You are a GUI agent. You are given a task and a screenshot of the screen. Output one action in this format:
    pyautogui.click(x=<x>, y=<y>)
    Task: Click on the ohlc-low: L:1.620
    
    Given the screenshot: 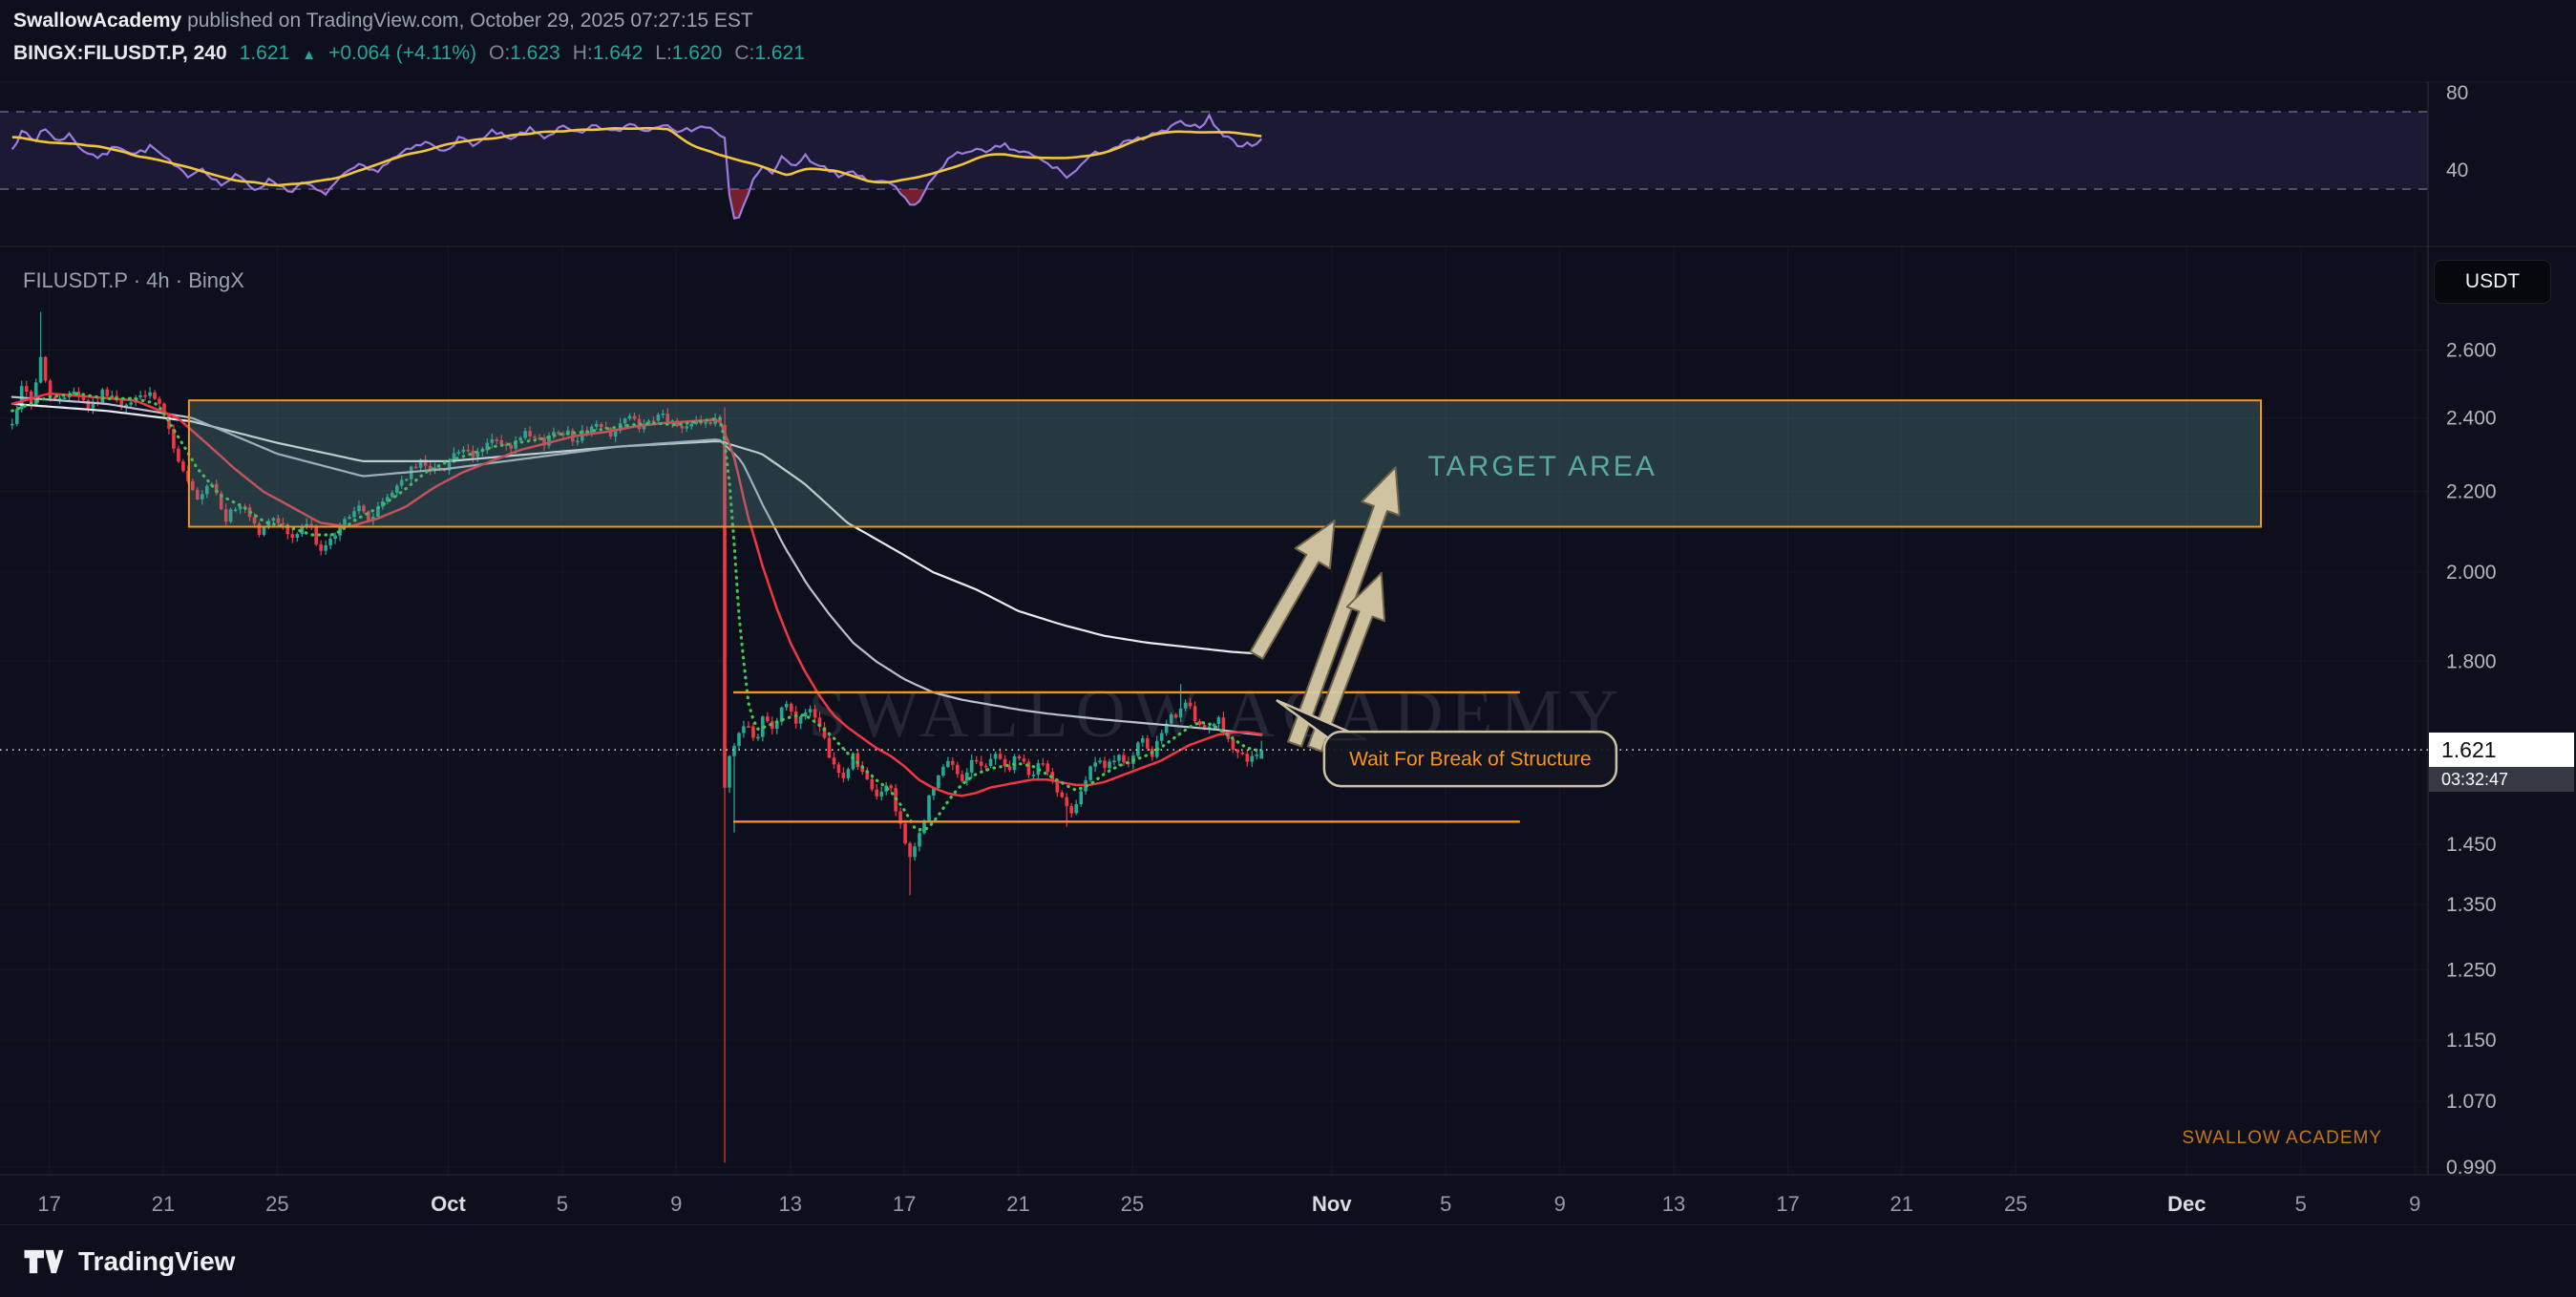 What is the action you would take?
    pyautogui.click(x=689, y=53)
    